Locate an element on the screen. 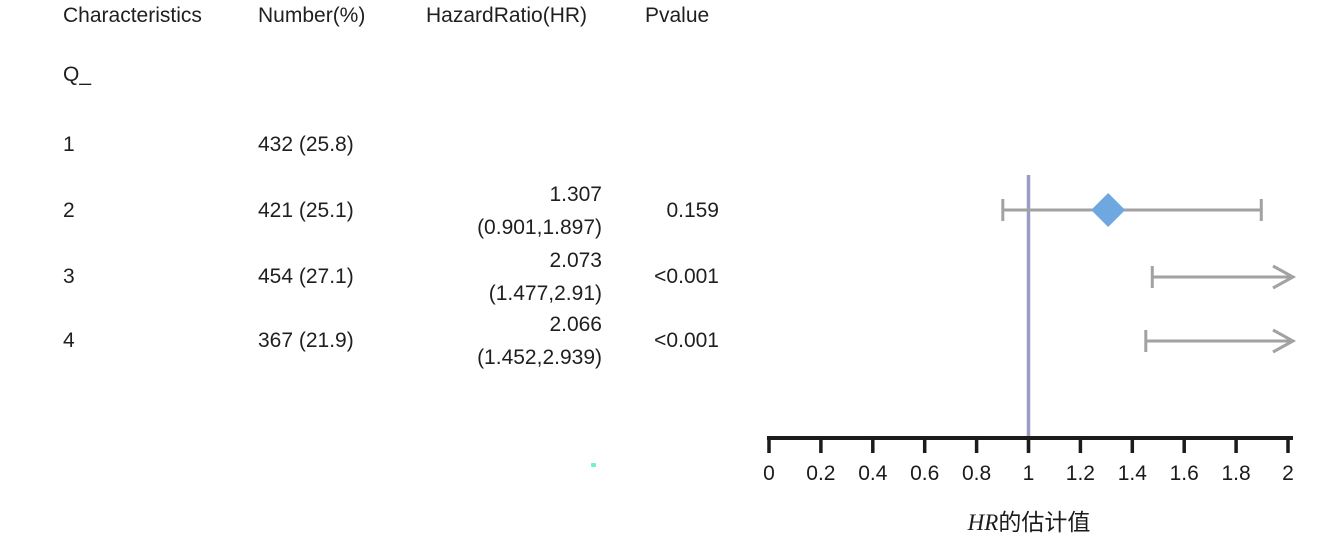  column-header-hazard-ratio: HazardRatio(HR) is located at coordinates (507, 15).